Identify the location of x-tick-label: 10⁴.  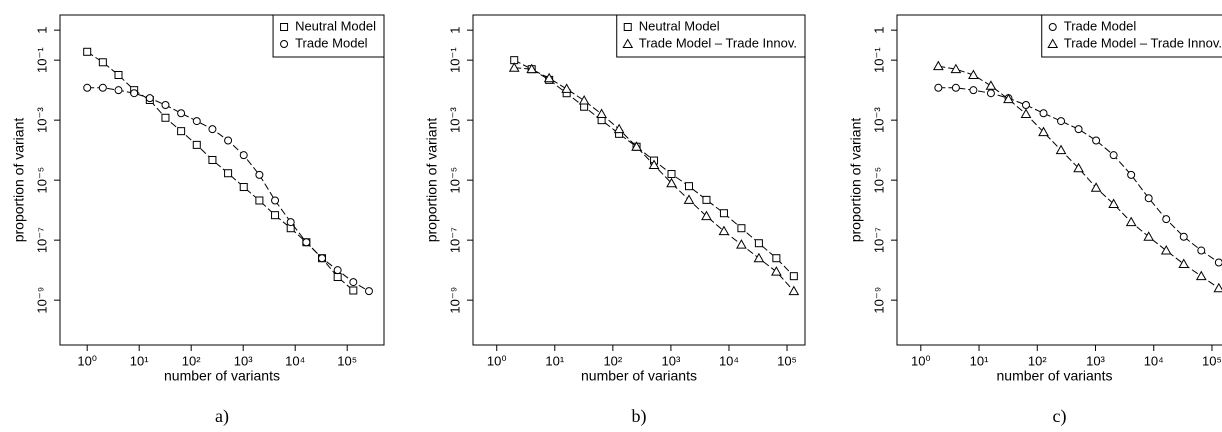
(295, 360).